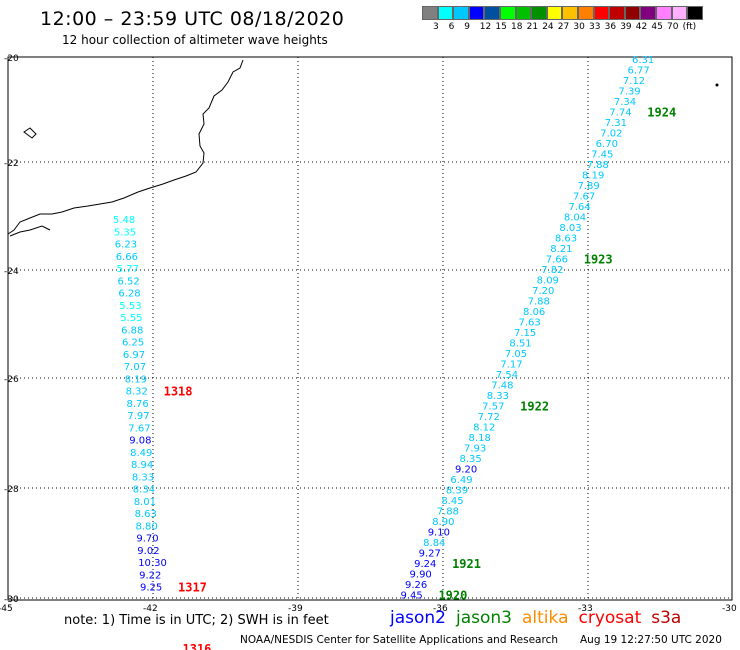 The width and height of the screenshot is (740, 650). I want to click on satellite-legend-item: s3a, so click(666, 618).